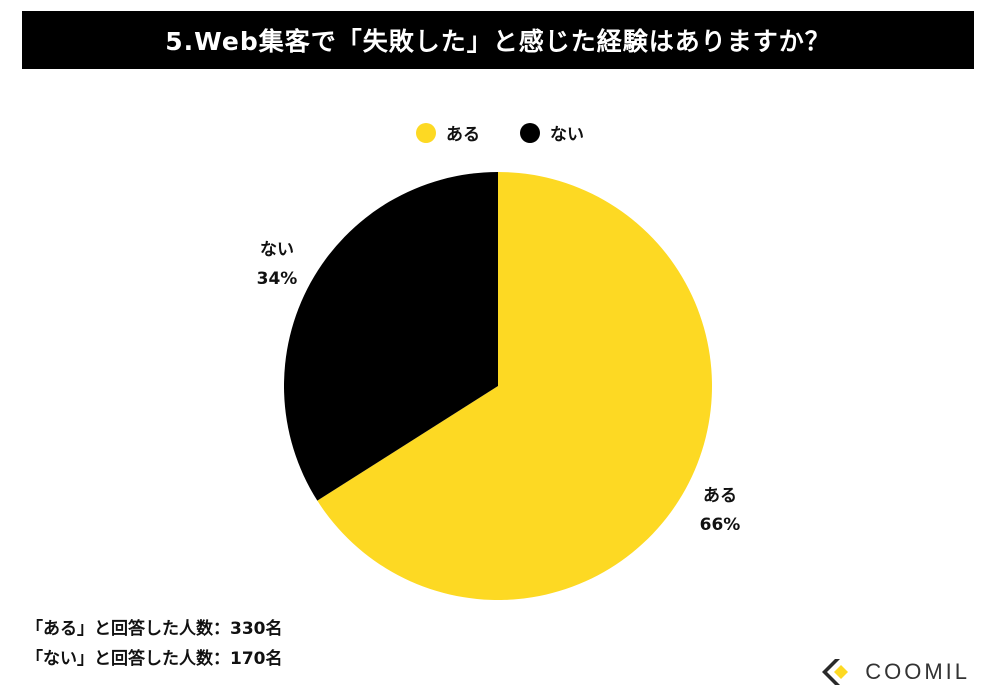 The width and height of the screenshot is (1000, 700). I want to click on slice-label-nai-name: ない, so click(277, 250).